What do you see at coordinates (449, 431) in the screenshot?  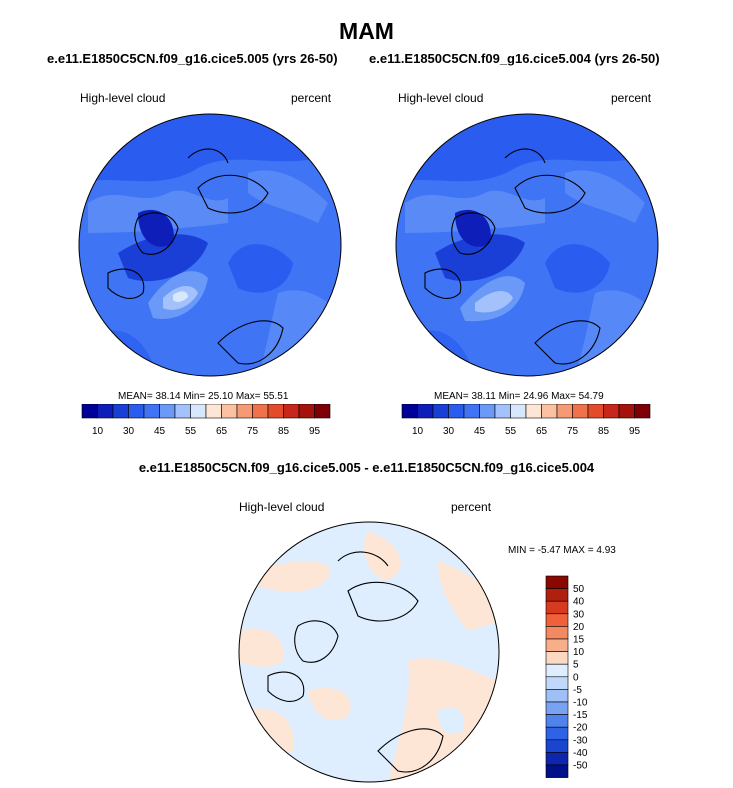 I see `right-colorbar-tick-label: 30` at bounding box center [449, 431].